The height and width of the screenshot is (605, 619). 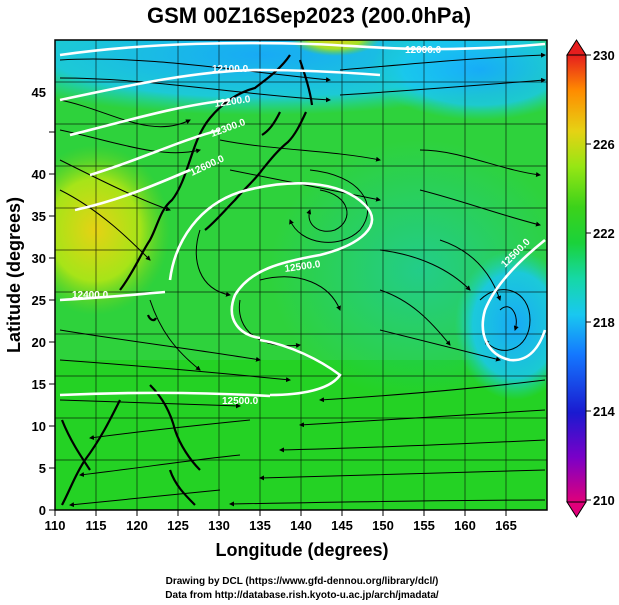 I want to click on x-tick-label: 140, so click(x=301, y=525).